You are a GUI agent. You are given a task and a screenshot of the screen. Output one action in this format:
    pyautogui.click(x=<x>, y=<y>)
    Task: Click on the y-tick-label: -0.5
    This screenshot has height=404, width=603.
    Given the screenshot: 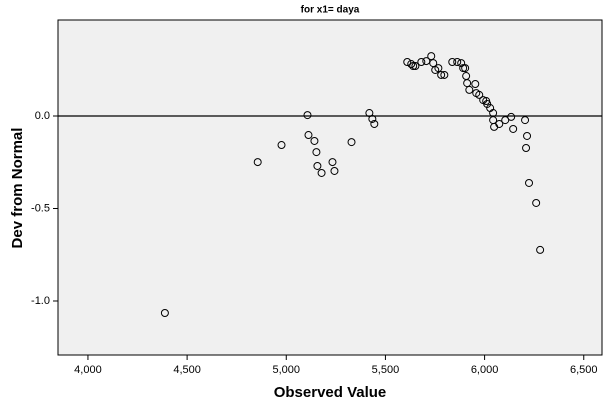 What is the action you would take?
    pyautogui.click(x=40, y=208)
    